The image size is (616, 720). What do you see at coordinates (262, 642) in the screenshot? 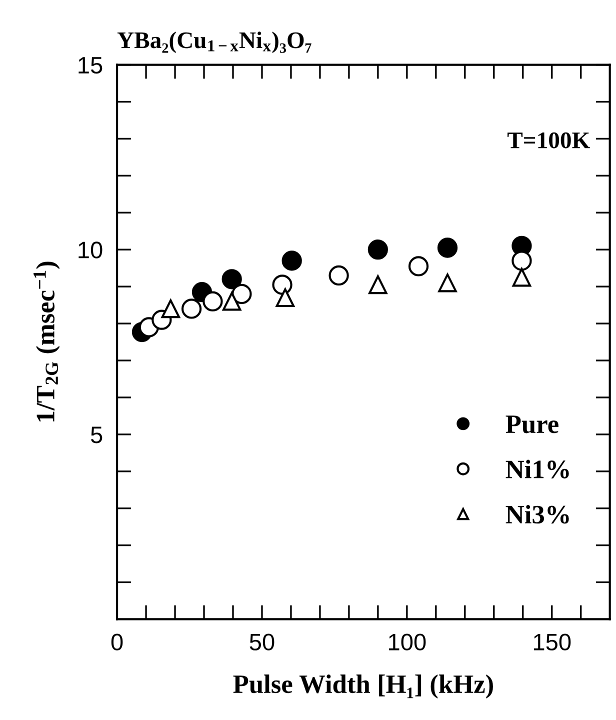
I see `x-tick-label: 50` at bounding box center [262, 642].